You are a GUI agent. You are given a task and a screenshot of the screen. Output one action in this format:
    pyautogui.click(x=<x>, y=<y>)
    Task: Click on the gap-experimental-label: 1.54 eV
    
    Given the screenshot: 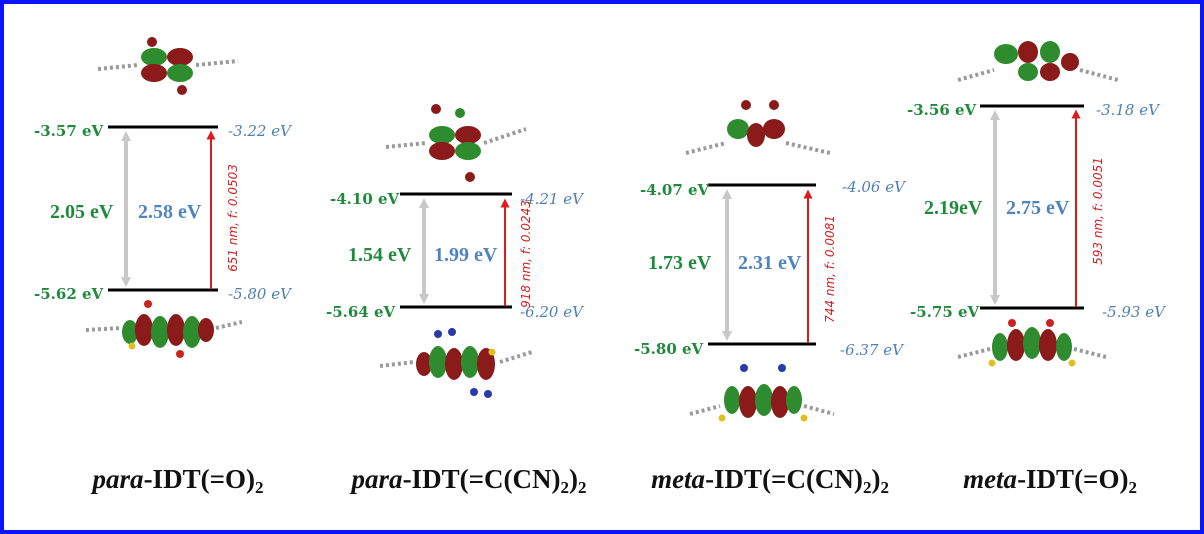 What is the action you would take?
    pyautogui.click(x=380, y=255)
    